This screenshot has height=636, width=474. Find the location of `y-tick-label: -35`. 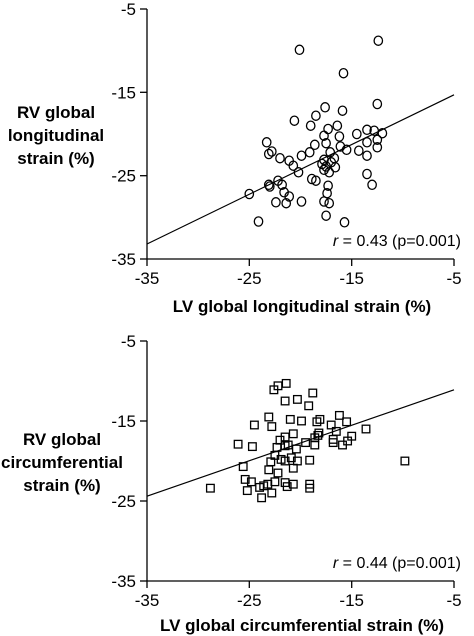

y-tick-label: -35 is located at coordinates (123, 259).